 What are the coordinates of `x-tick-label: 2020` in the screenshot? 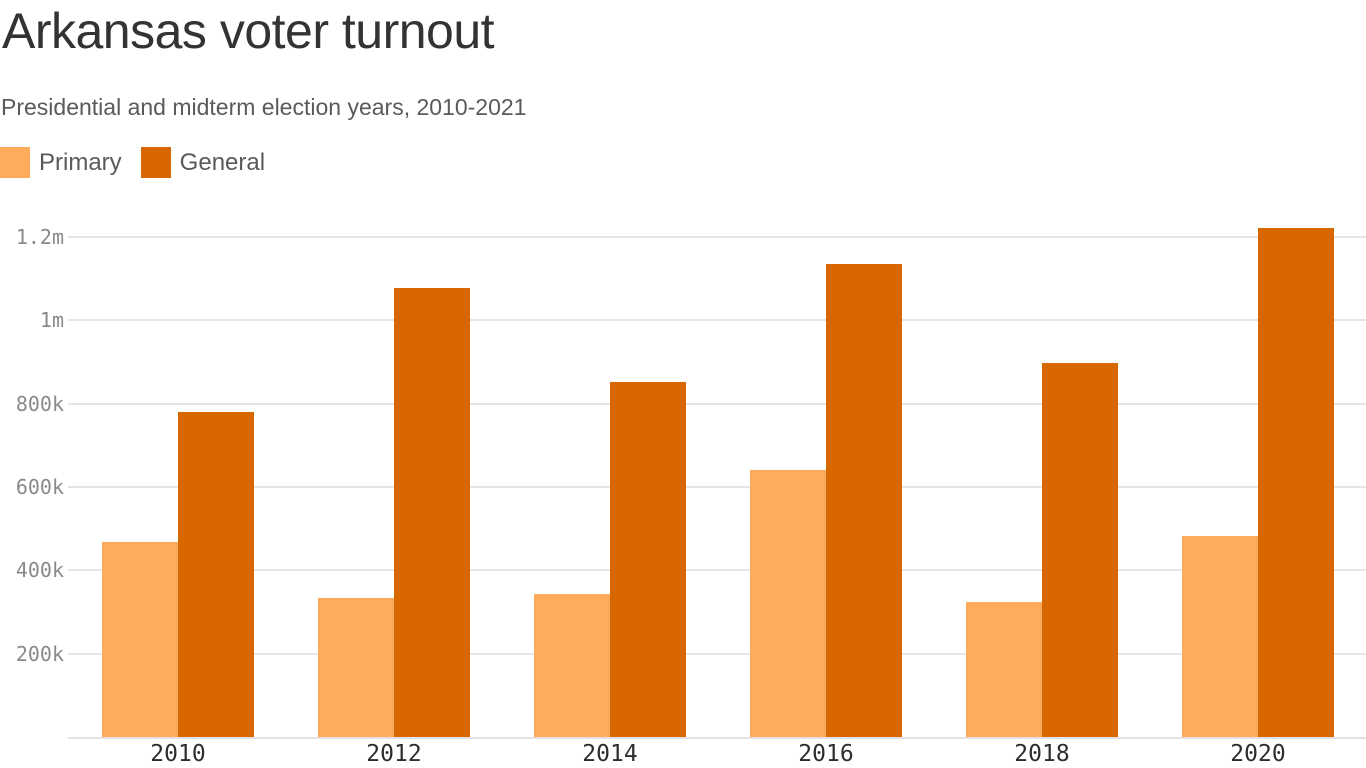 It's located at (1258, 754).